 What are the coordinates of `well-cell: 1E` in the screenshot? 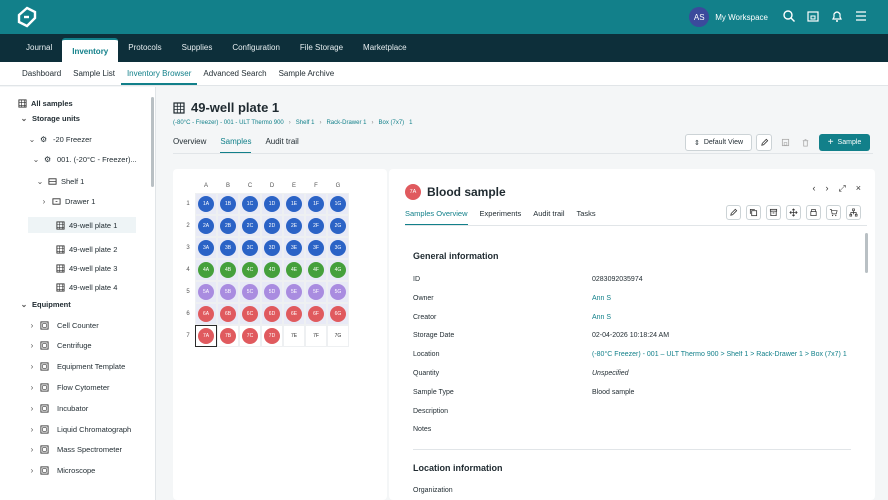 It's located at (294, 204).